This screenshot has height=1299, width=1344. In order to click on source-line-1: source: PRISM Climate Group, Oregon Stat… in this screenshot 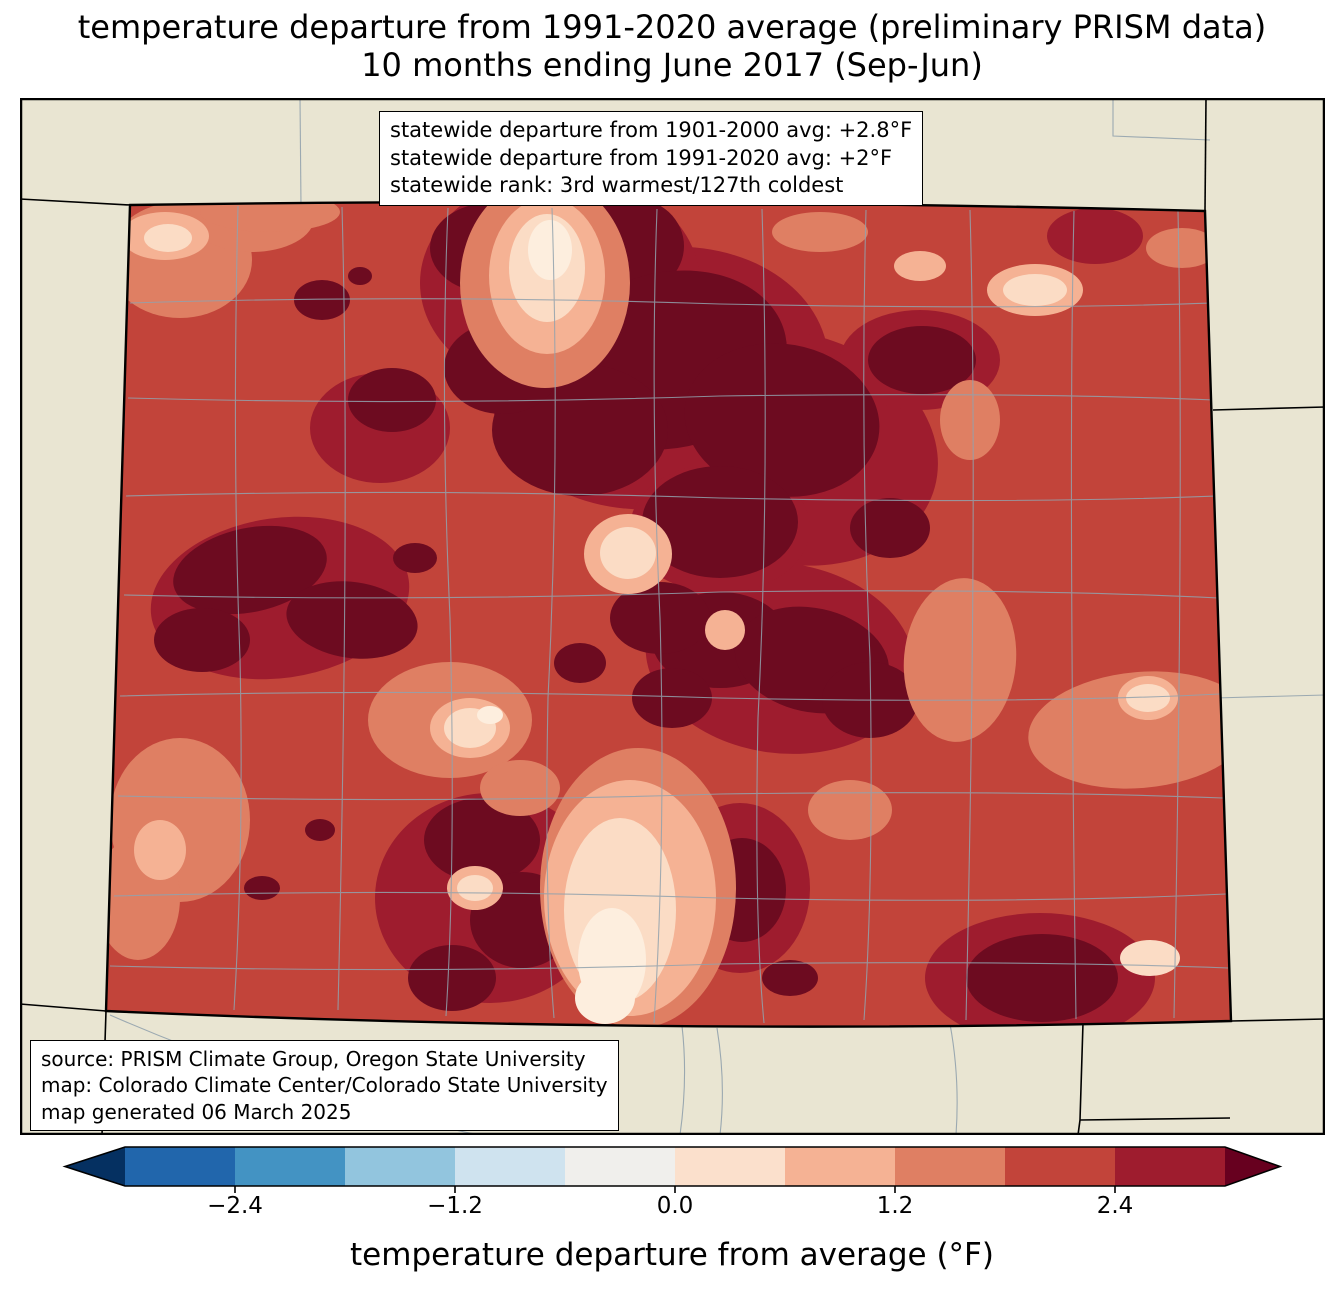, I will do `click(313, 1059)`.